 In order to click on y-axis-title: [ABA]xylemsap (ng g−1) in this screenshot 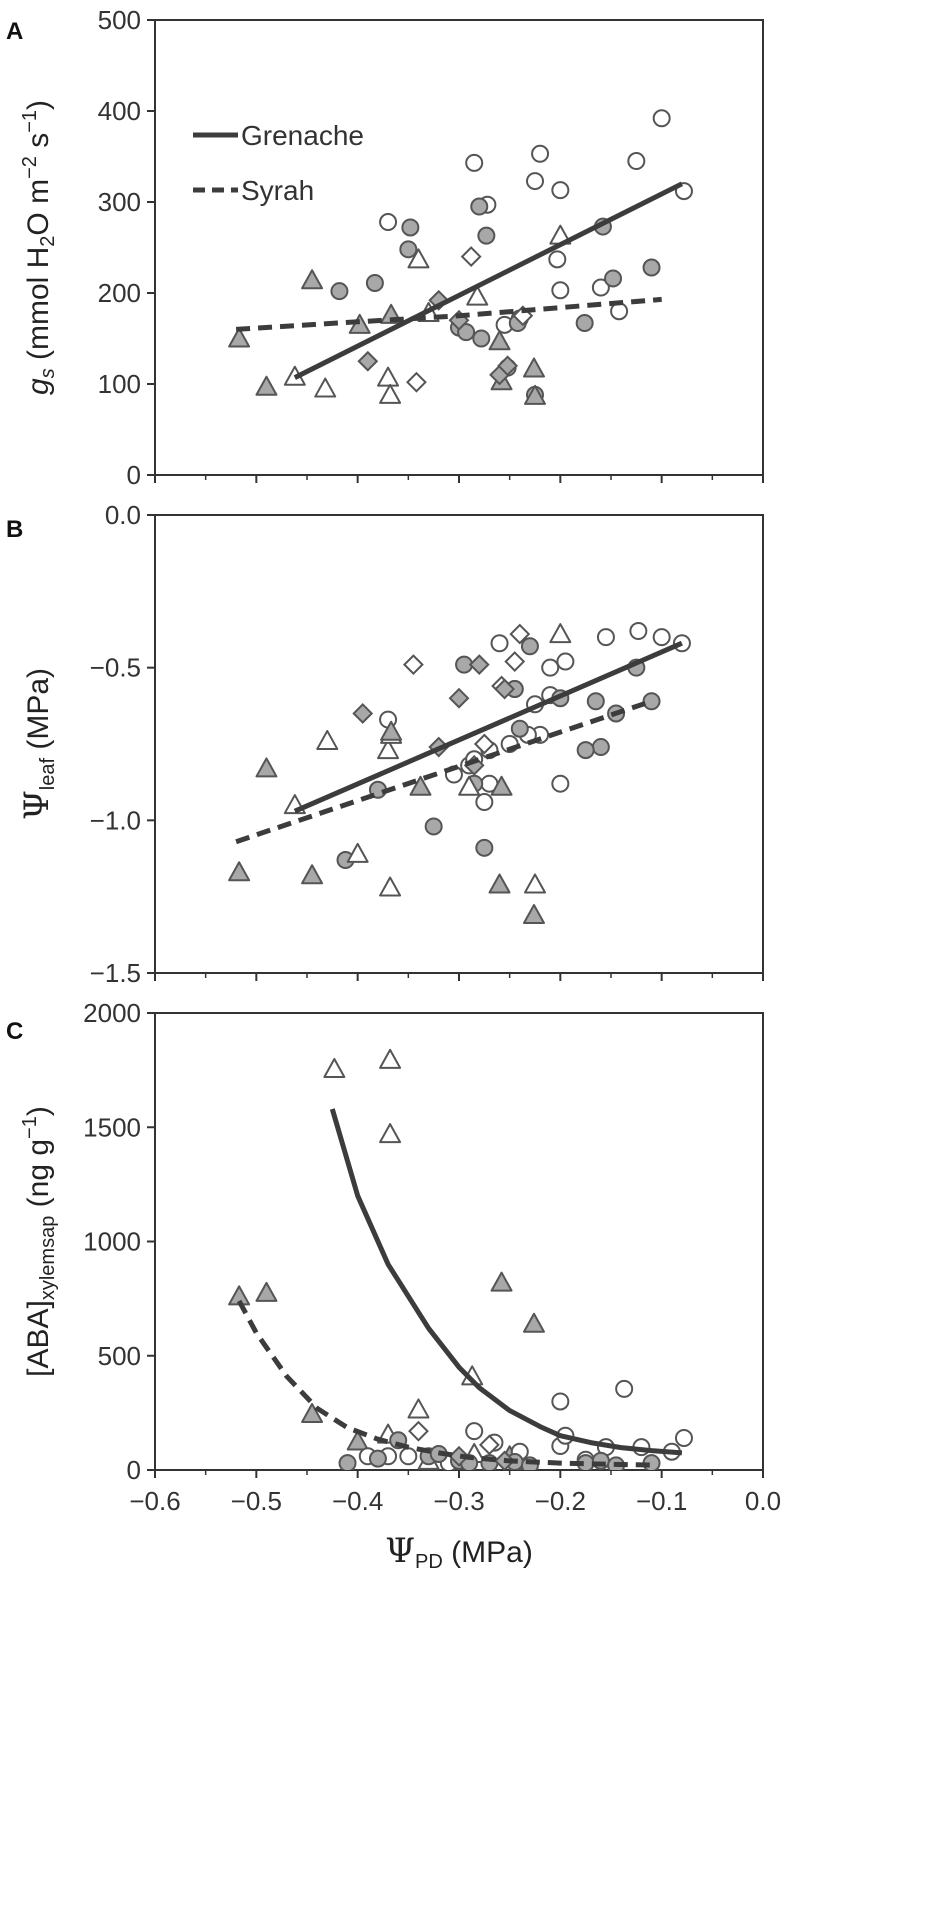, I will do `click(39, 1241)`.